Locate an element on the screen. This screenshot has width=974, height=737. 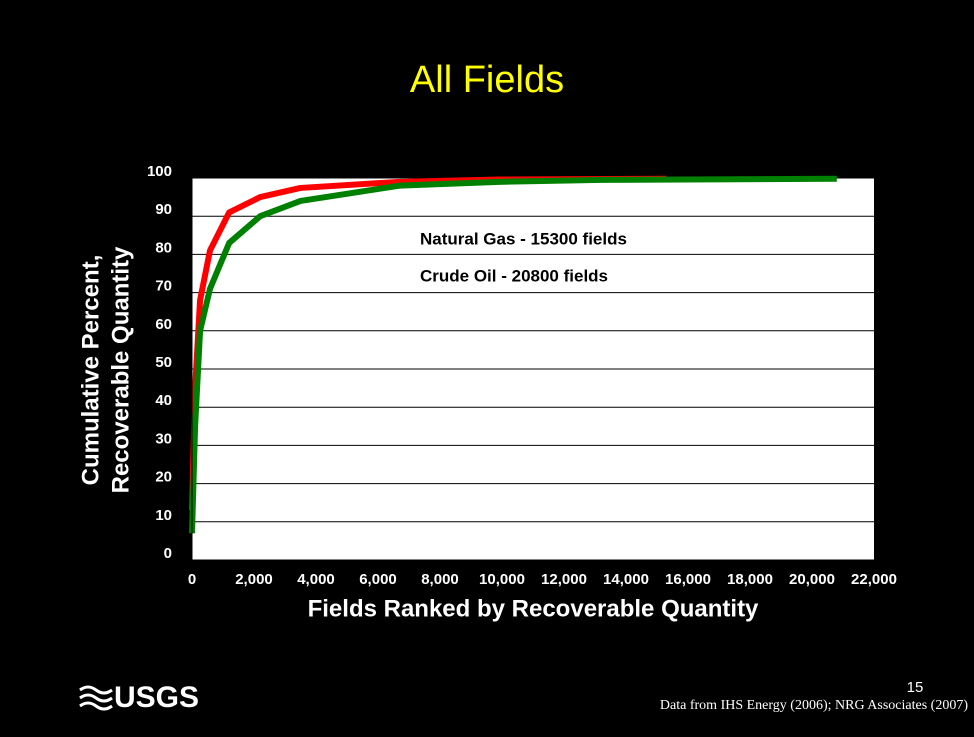
logo-waves is located at coordinates (96, 698).